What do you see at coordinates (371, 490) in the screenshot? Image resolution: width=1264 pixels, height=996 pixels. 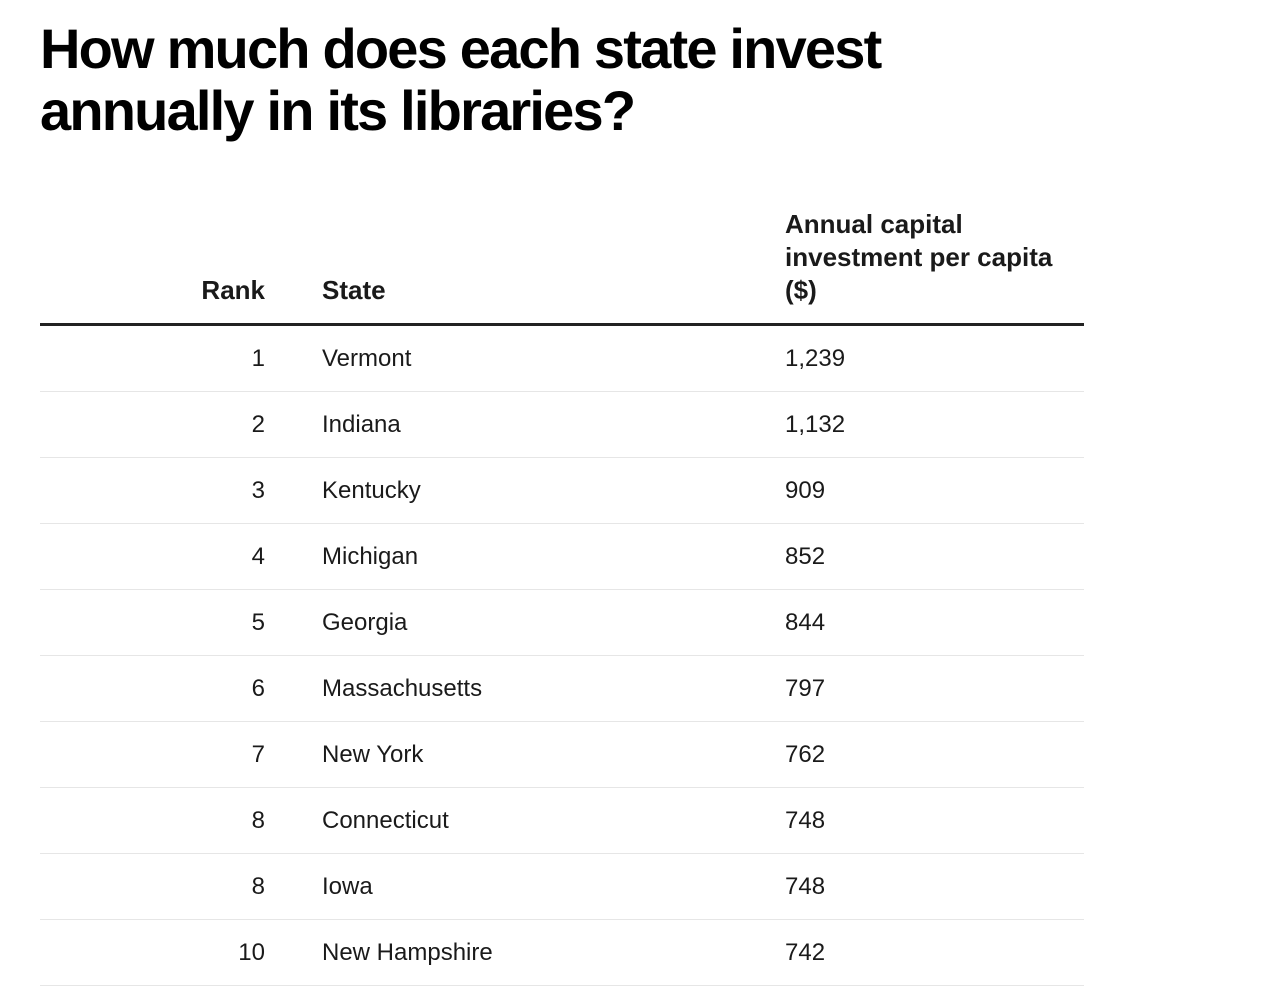 I see `state-cell: Kentucky` at bounding box center [371, 490].